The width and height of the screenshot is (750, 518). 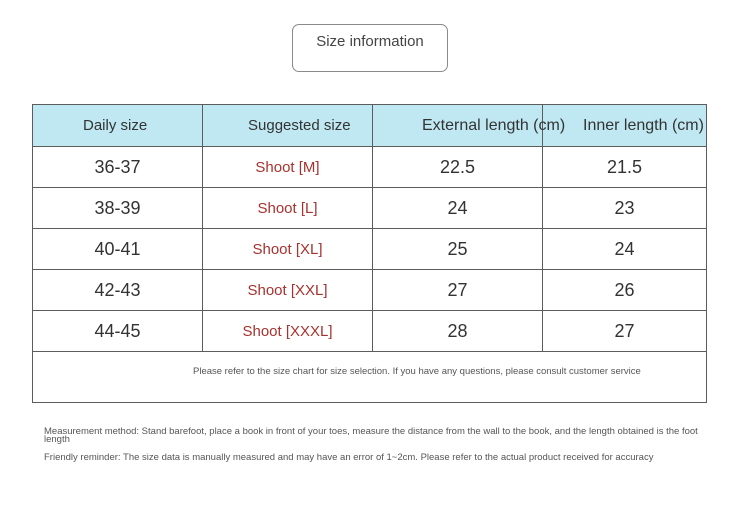 I want to click on external-length-cell: 24, so click(x=457, y=208).